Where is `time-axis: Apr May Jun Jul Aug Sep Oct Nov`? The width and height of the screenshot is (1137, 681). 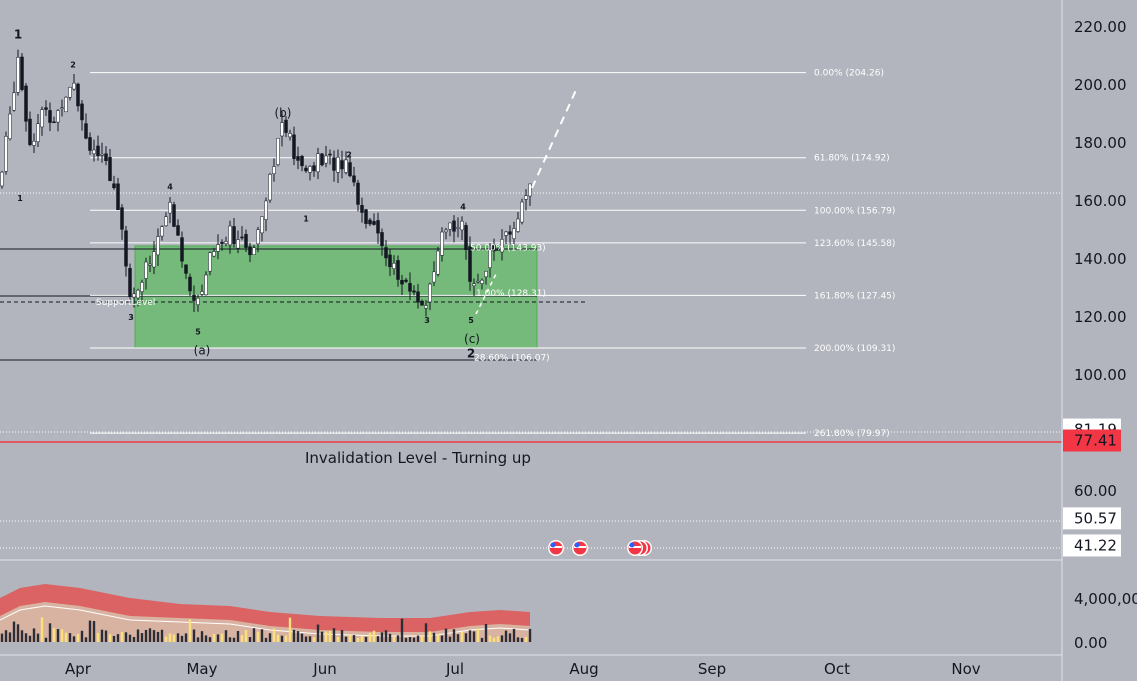 time-axis: Apr May Jun Jul Aug Sep Oct Nov is located at coordinates (523, 669).